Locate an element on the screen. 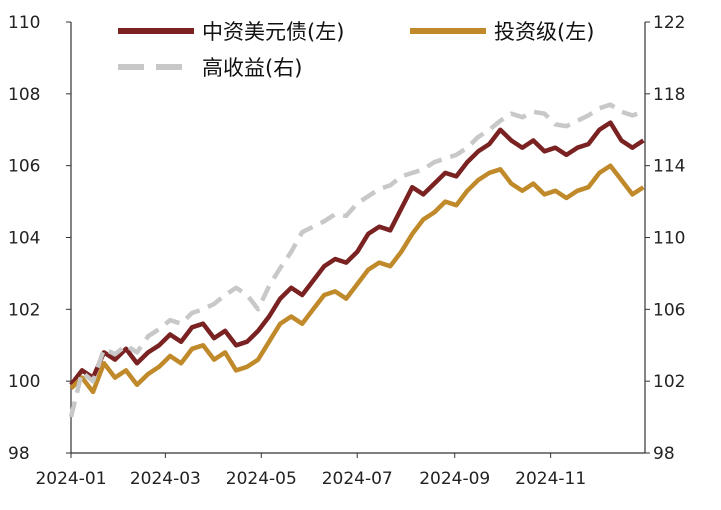 This screenshot has height=510, width=721. y-right-tick-label: 114 is located at coordinates (669, 167).